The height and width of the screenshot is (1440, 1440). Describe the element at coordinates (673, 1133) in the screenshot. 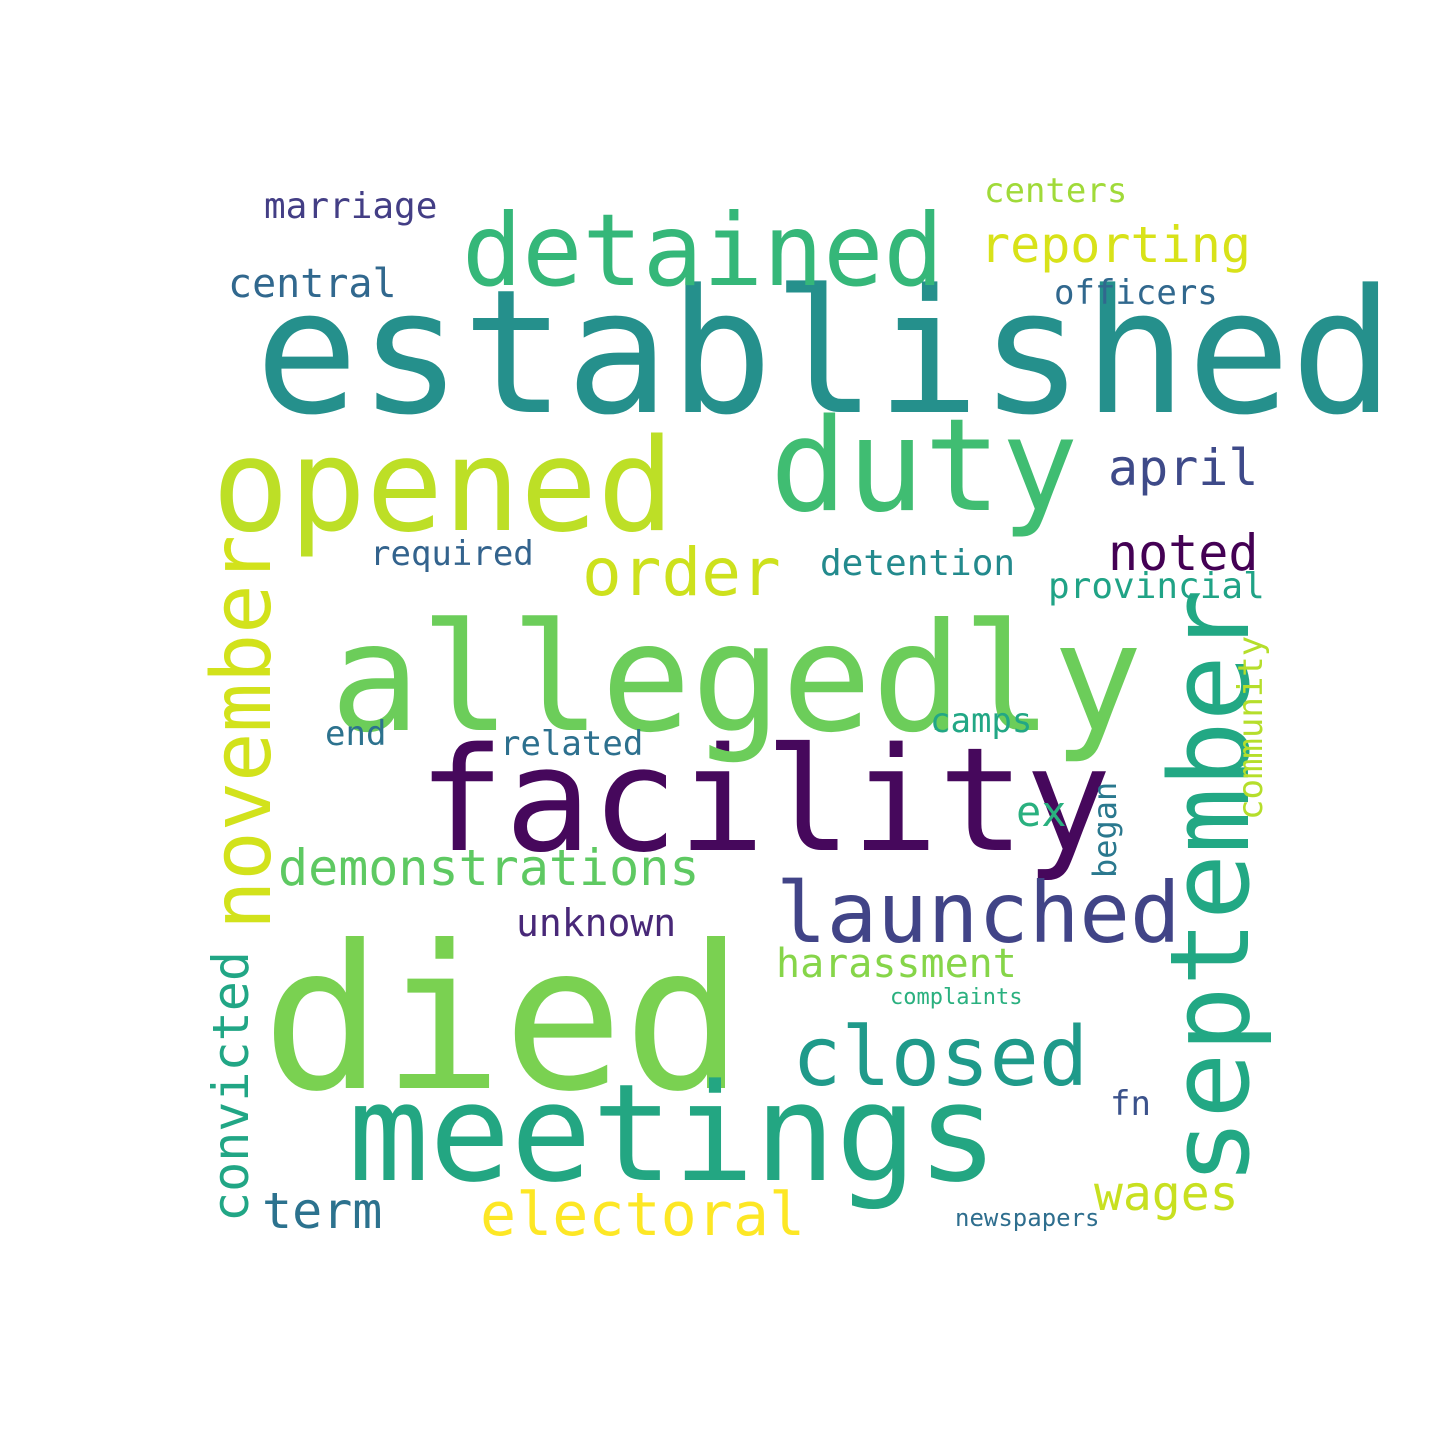

I see `word-meetings: meetings` at that location.